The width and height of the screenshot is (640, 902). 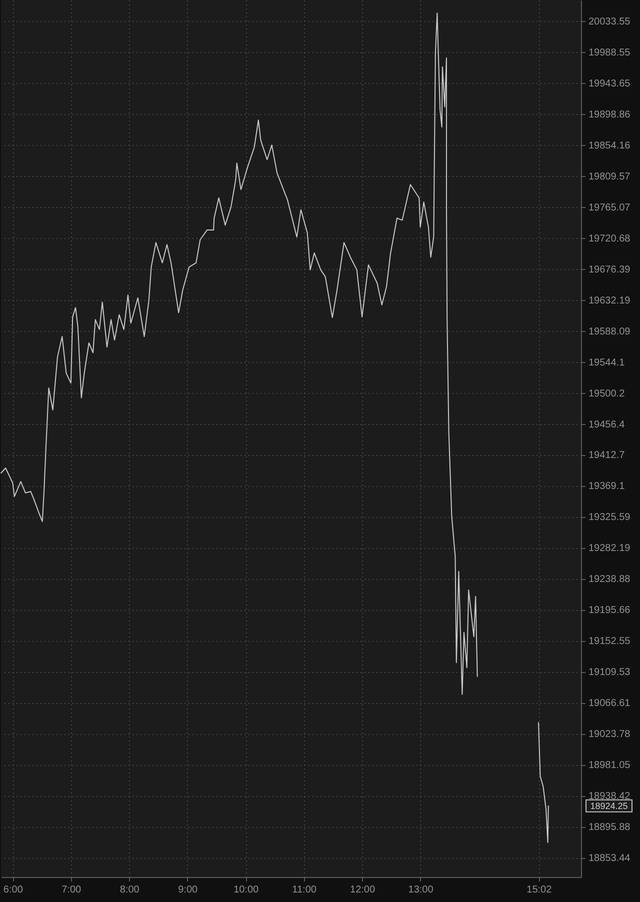 I want to click on x-tick-label: 10:00, so click(x=247, y=890).